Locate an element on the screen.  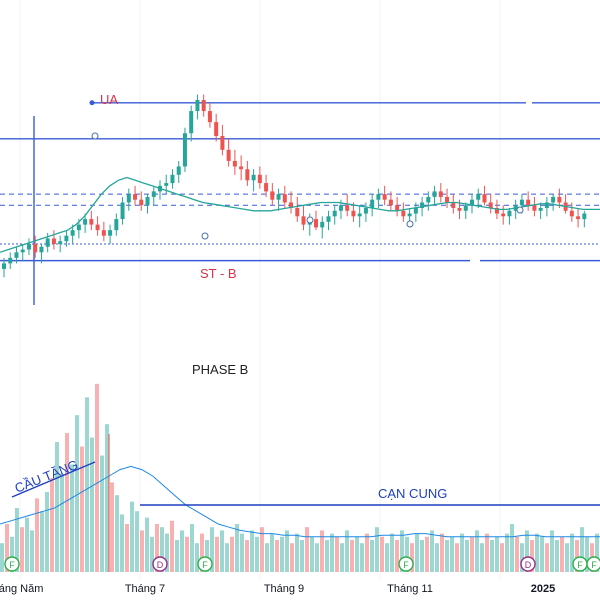
event-markers: F FD F FD F is located at coordinates (302, 564).